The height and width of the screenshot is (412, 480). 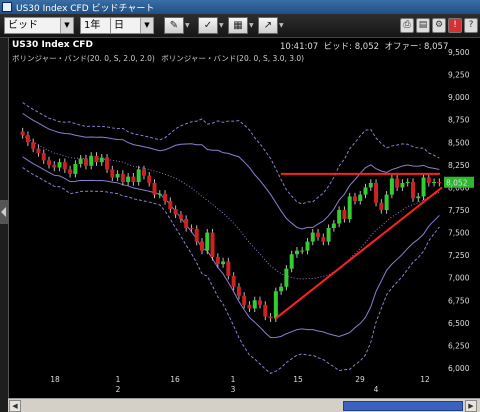 I want to click on help-icon: ?, so click(x=471, y=25).